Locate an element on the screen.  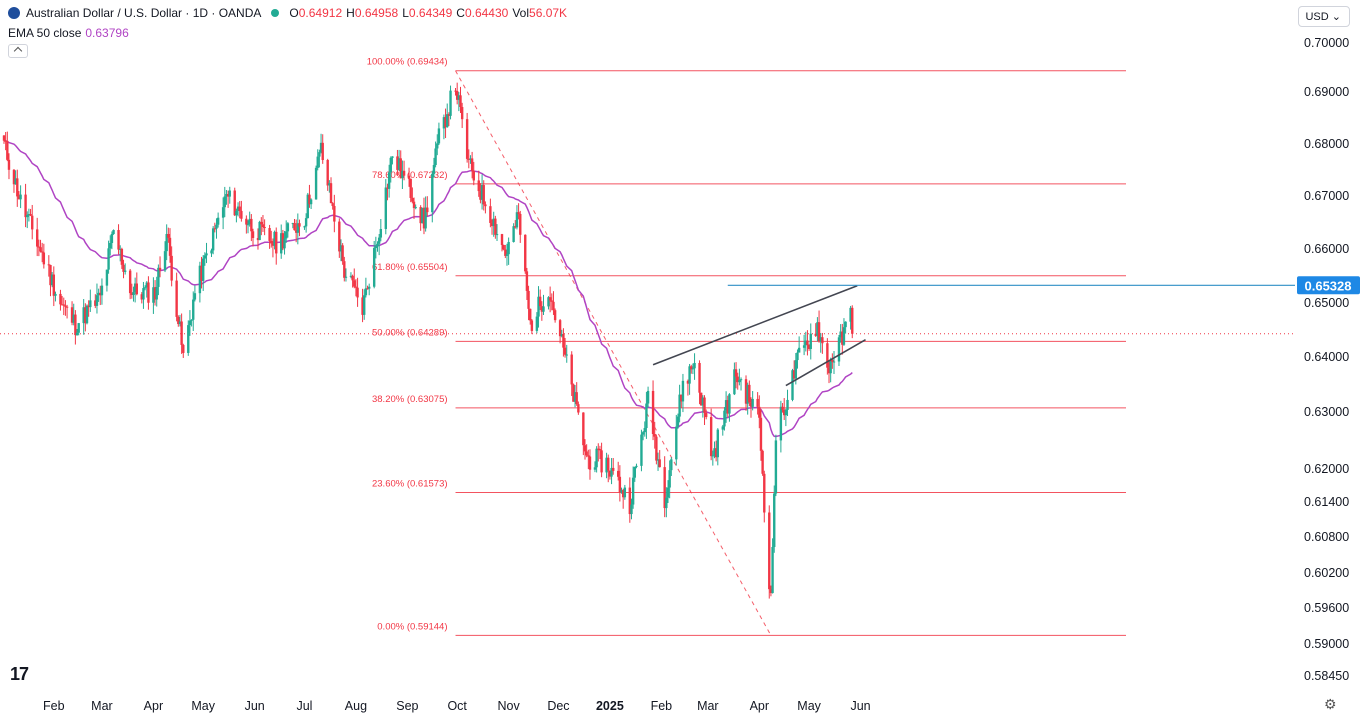
fib-level-label: 100.00% (0.69434) is located at coordinates (407, 62).